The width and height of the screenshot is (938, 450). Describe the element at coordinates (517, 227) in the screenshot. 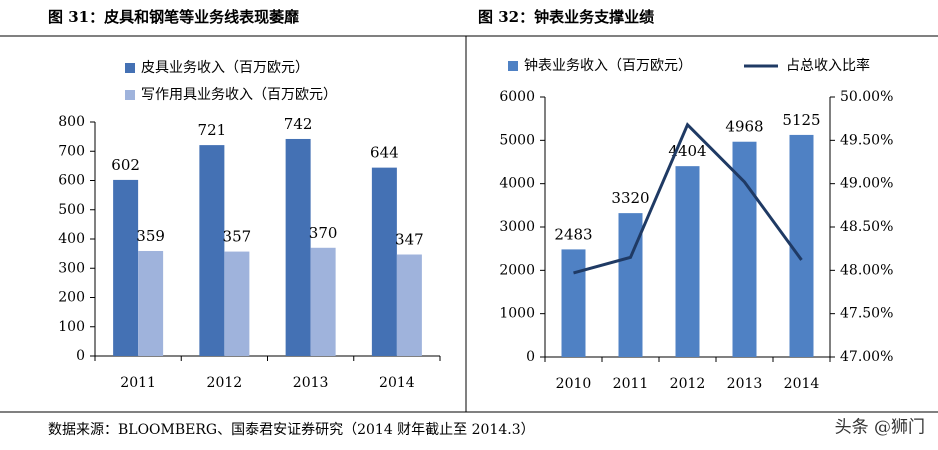

I see `y-tick-label: 3000` at that location.